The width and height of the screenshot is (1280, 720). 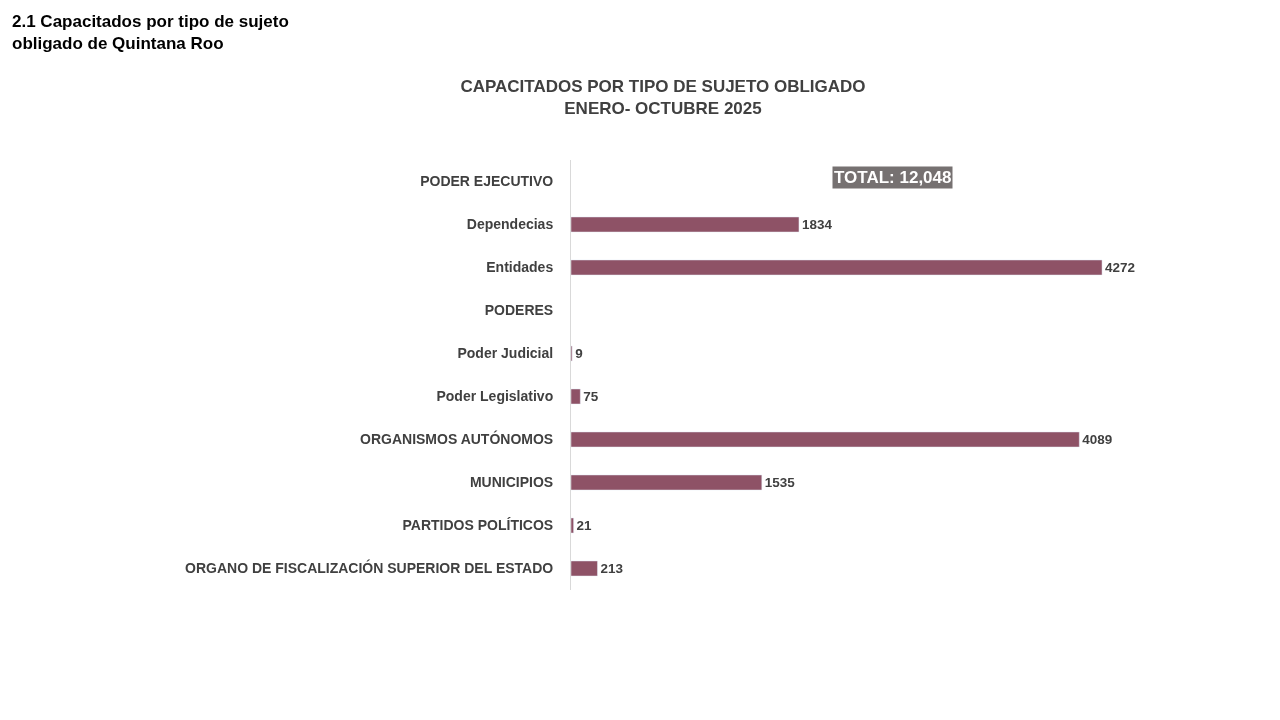 I want to click on data-label: 1535, so click(x=780, y=482).